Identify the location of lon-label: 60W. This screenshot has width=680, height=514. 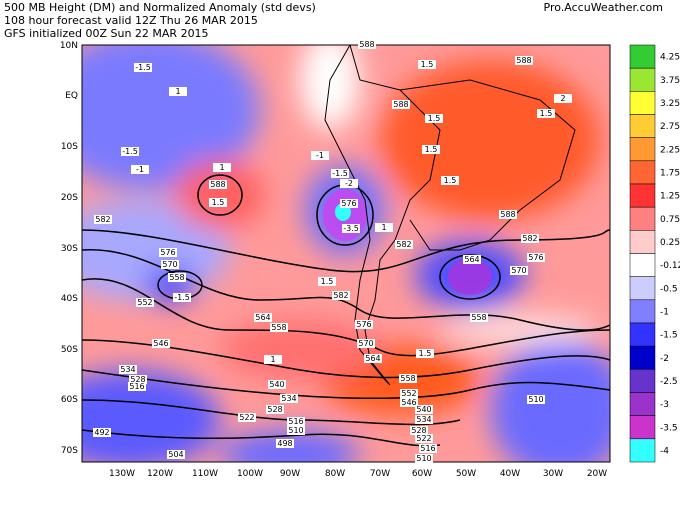
(422, 474).